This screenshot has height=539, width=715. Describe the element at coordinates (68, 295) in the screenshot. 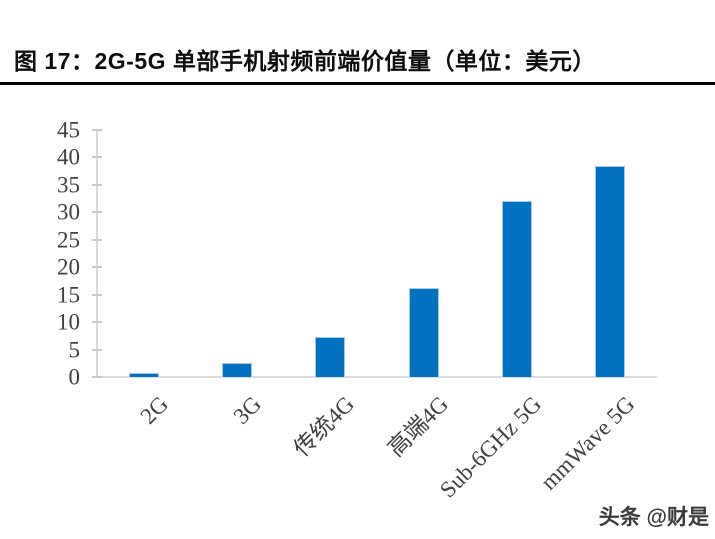

I see `y-axis-tick-label: 15` at that location.